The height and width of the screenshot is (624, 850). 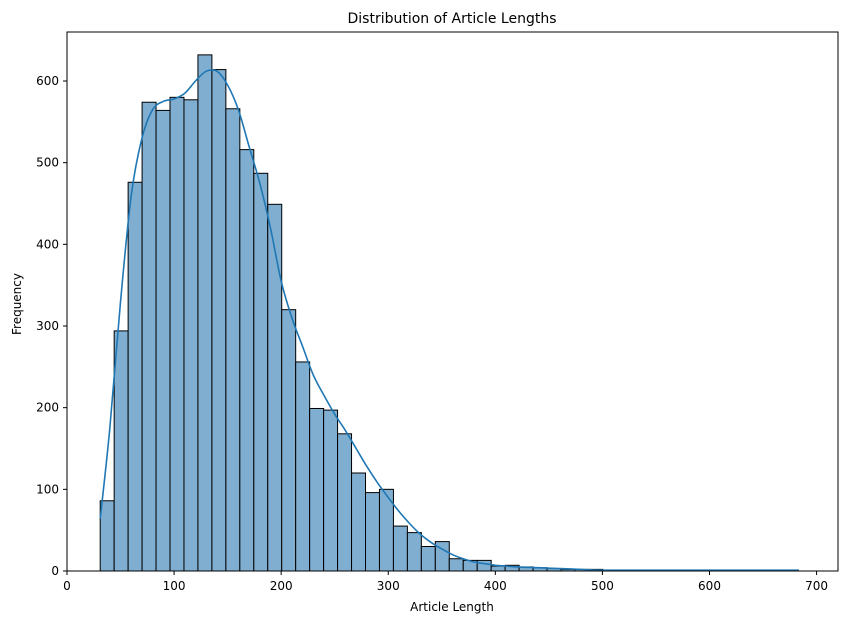 I want to click on y-tick-label: 600, so click(x=47, y=81).